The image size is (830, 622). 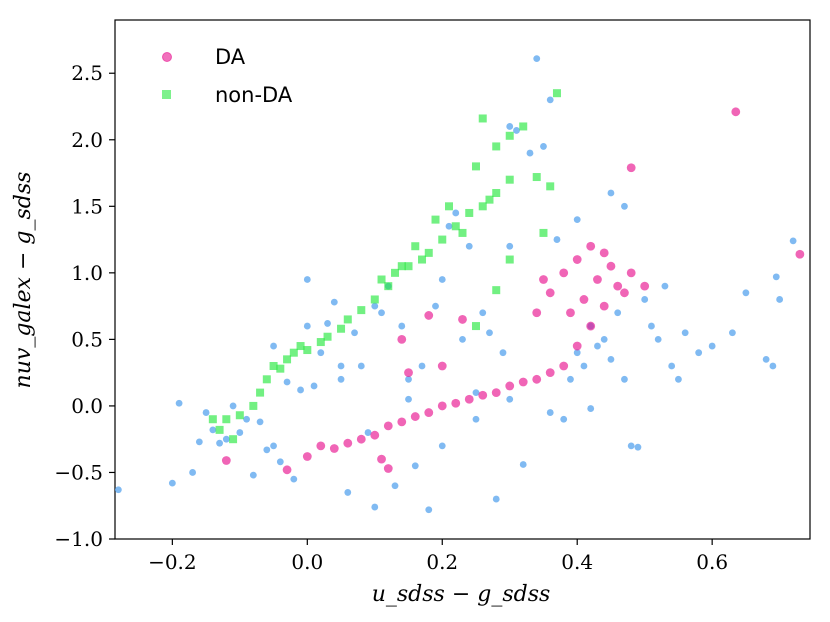 I want to click on y-tick-label: 2.0, so click(x=87, y=140).